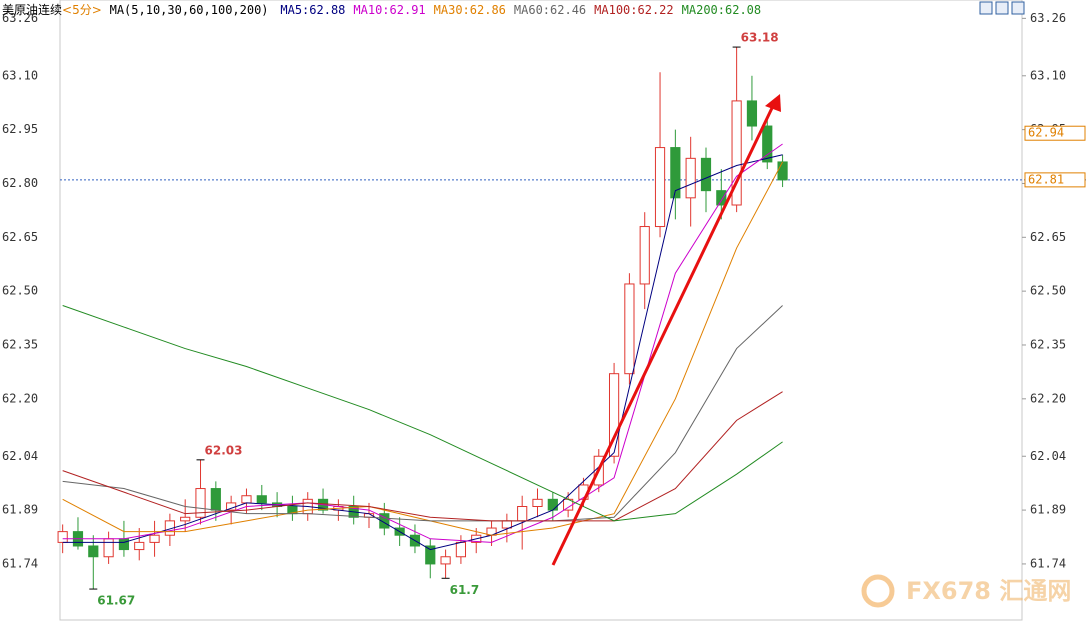  I want to click on y-tick-label-right: 62.50, so click(1048, 291).